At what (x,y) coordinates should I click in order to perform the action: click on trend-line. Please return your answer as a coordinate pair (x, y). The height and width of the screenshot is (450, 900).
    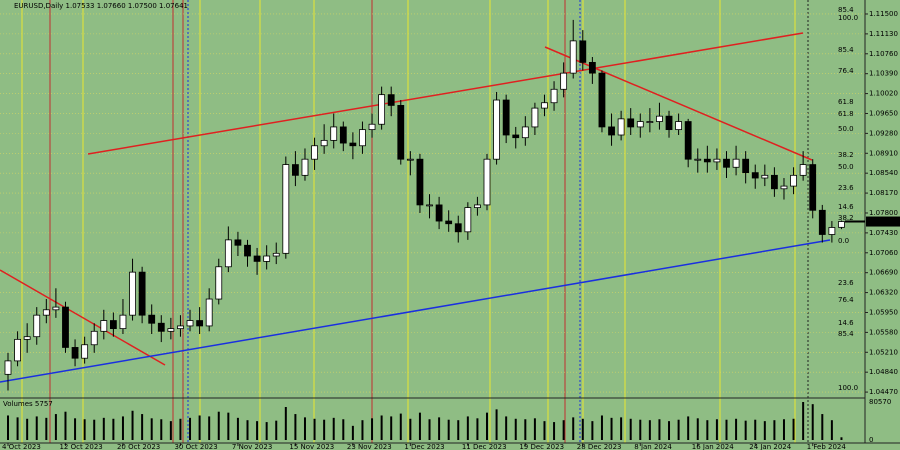
    Looking at the image, I should click on (83, 317).